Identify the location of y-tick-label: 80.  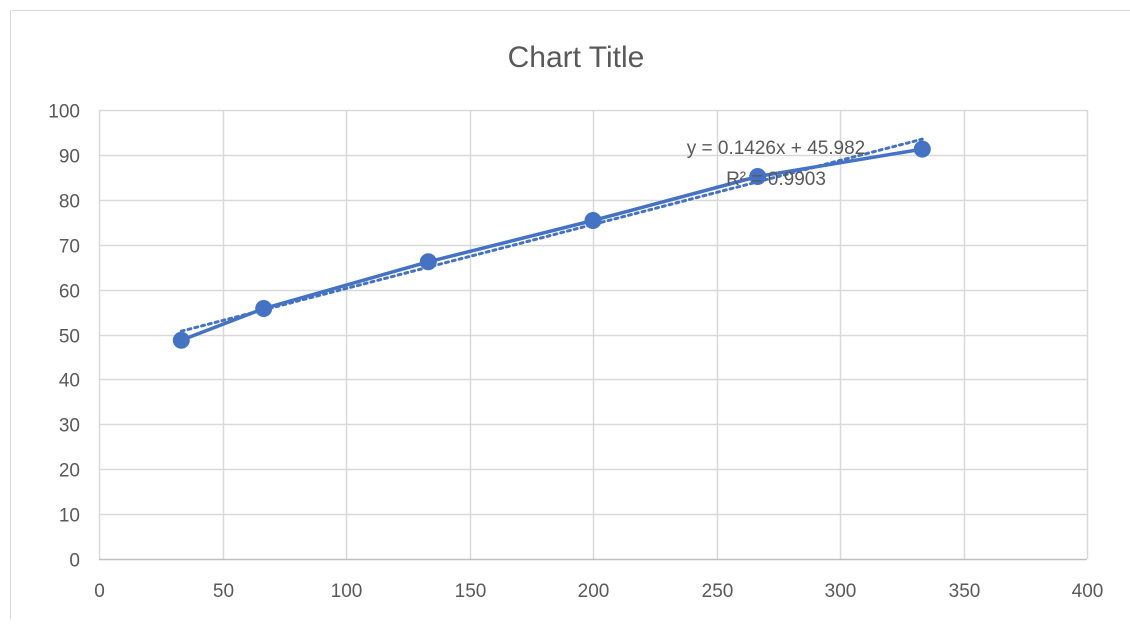
(69, 202).